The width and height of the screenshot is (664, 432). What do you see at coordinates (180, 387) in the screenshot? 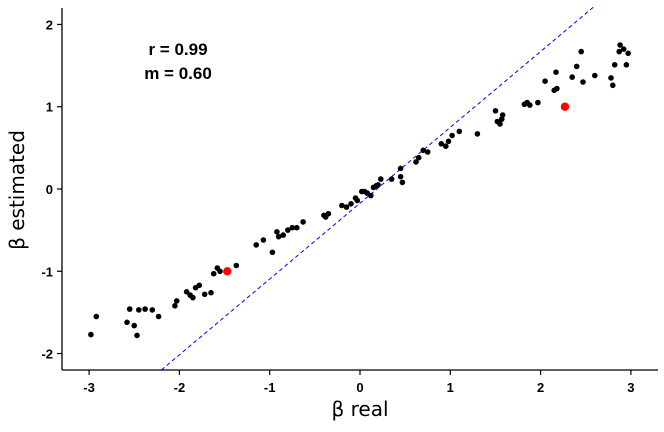
I see `x-tick-label: -2` at bounding box center [180, 387].